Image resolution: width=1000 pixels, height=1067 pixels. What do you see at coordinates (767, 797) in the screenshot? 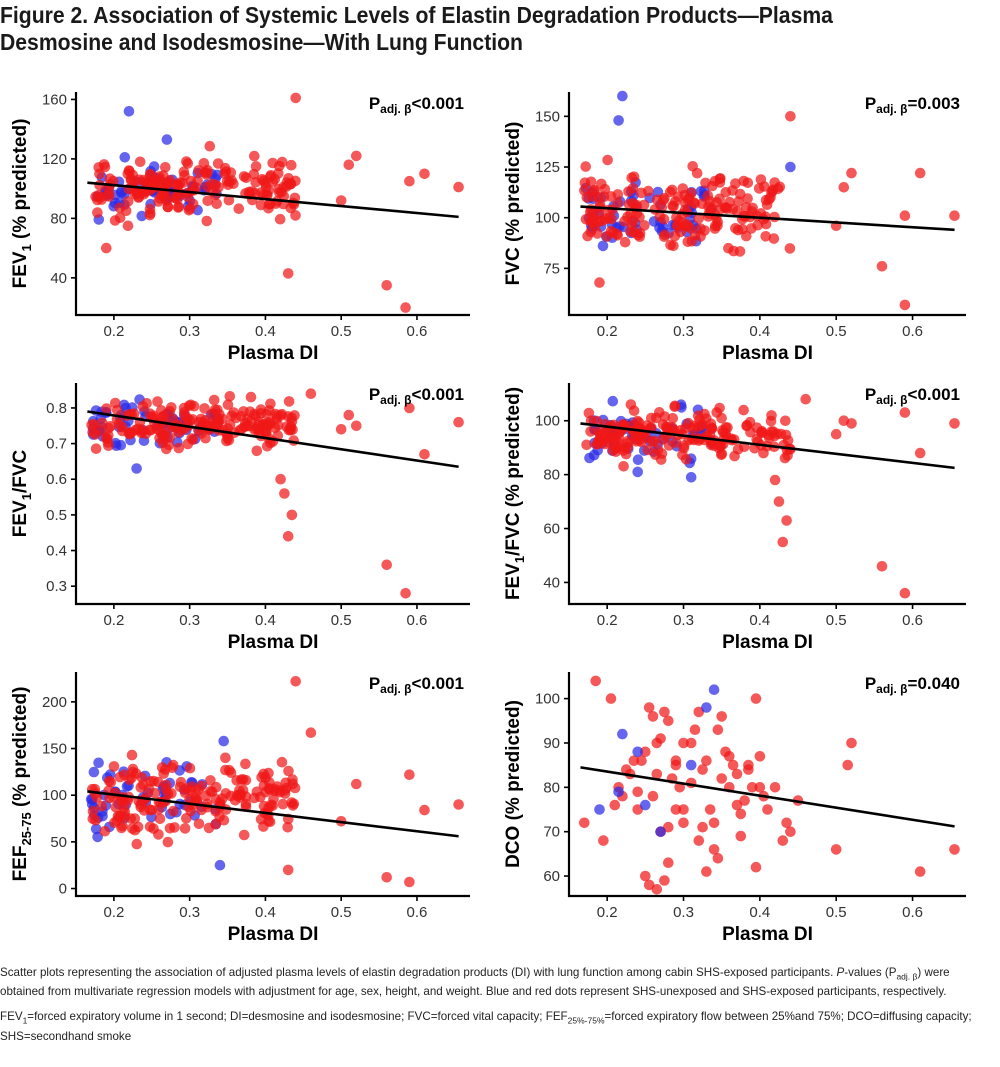
I see `regression-line` at bounding box center [767, 797].